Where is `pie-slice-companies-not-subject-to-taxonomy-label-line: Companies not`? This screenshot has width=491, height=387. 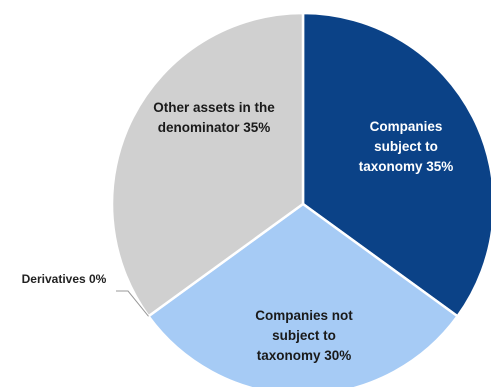 pie-slice-companies-not-subject-to-taxonomy-label-line: Companies not is located at coordinates (304, 315).